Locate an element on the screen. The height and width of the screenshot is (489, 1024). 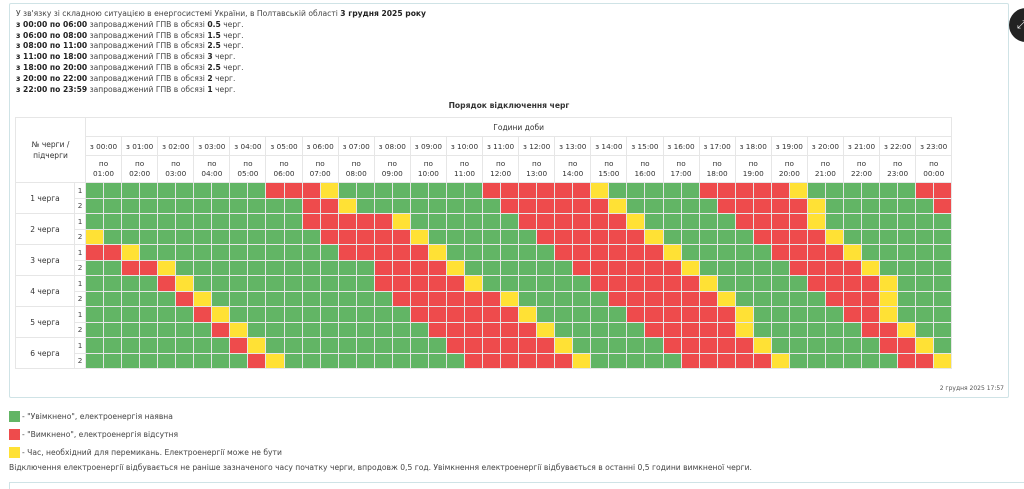
schedule-period: з 06:00 по 08:00 is located at coordinates (52, 35).